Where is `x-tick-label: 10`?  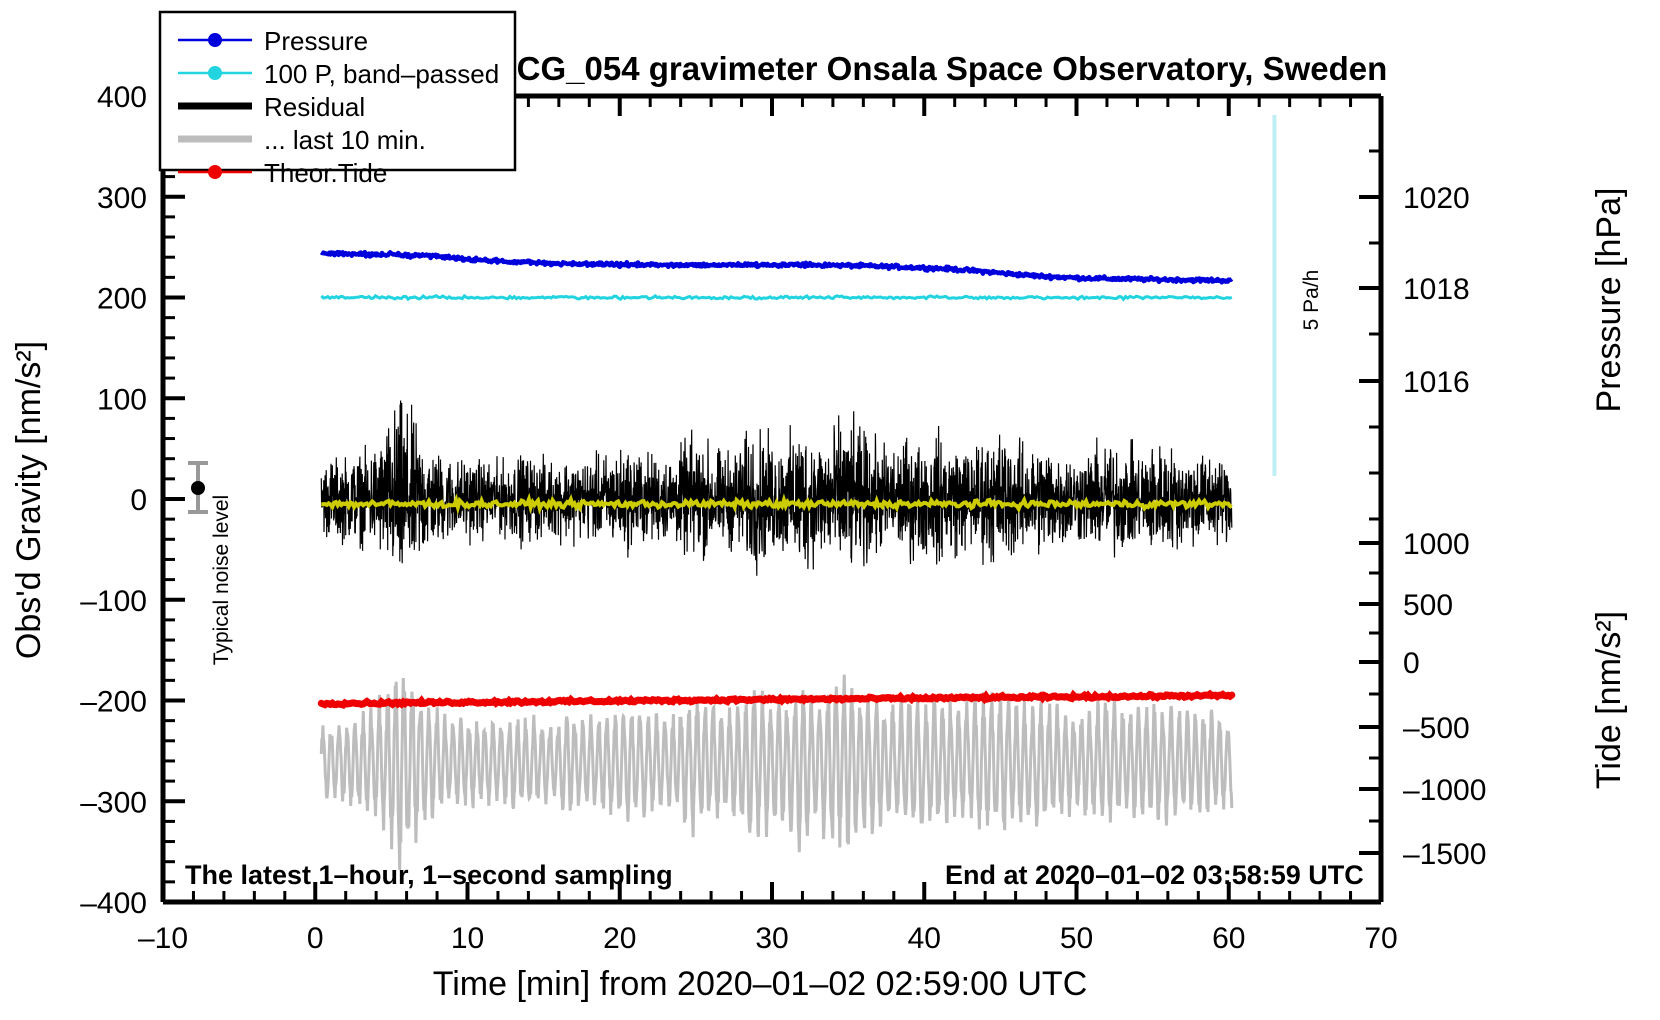
x-tick-label: 10 is located at coordinates (467, 938).